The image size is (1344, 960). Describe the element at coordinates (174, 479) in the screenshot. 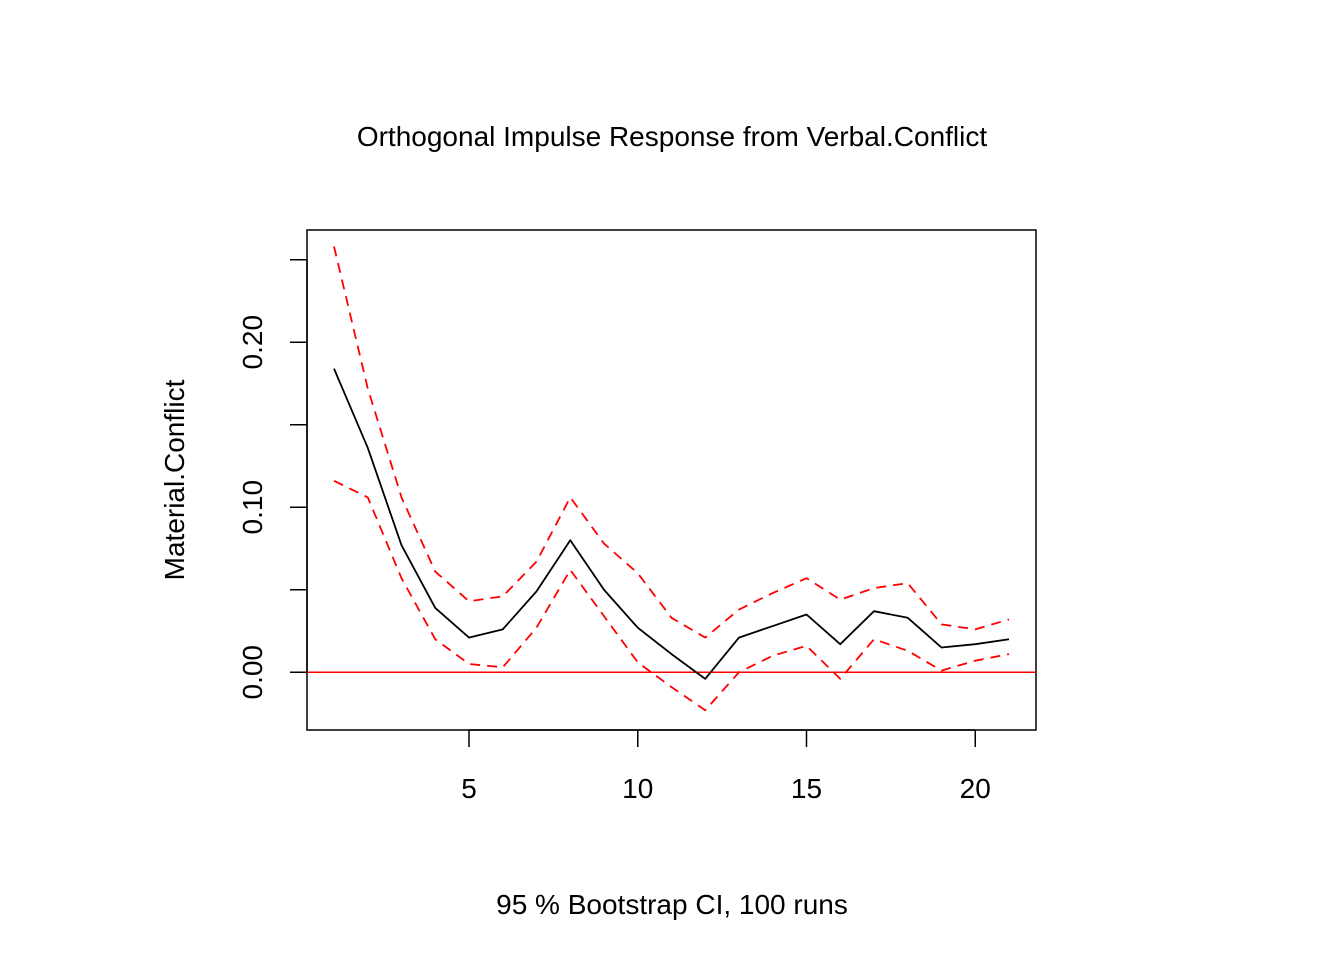

I see `y-axis-label: Material.Conflict` at that location.